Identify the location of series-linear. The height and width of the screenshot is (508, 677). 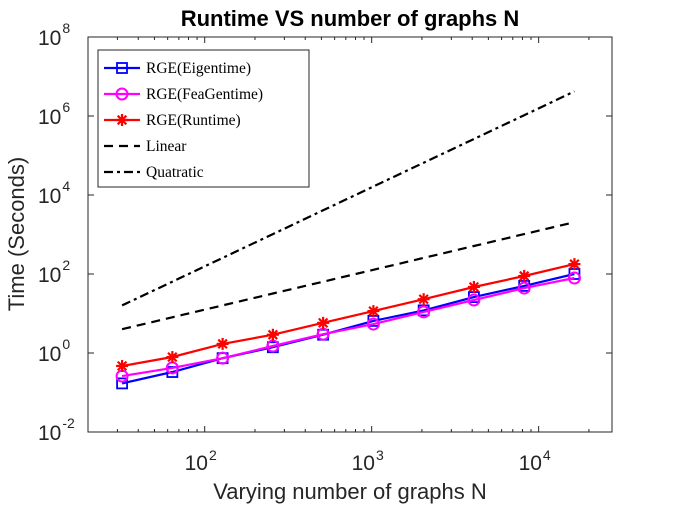
(348, 276).